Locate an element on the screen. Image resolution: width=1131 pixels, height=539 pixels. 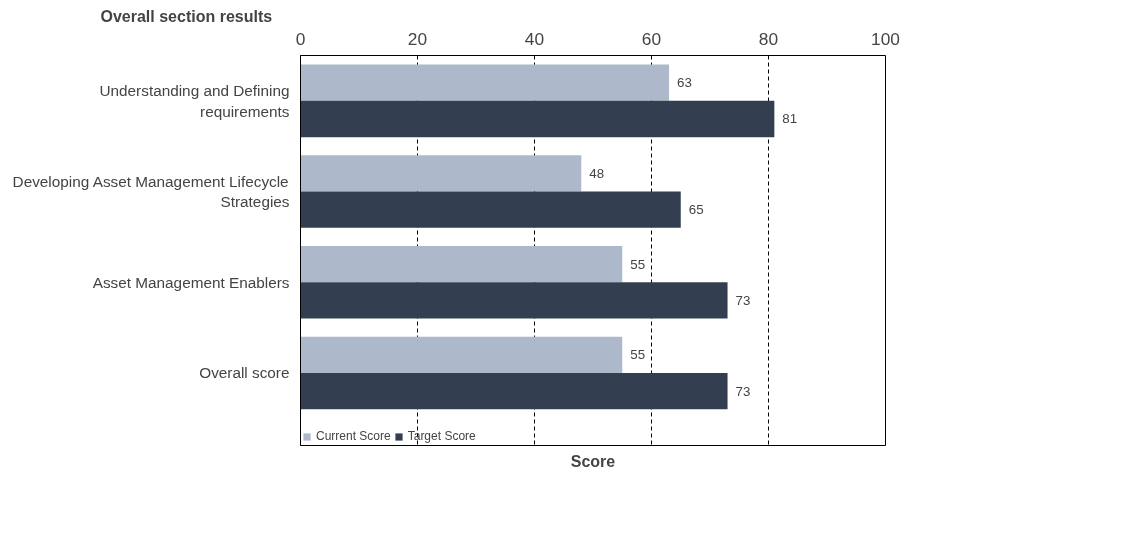
x-tick-label: 20 is located at coordinates (417, 38).